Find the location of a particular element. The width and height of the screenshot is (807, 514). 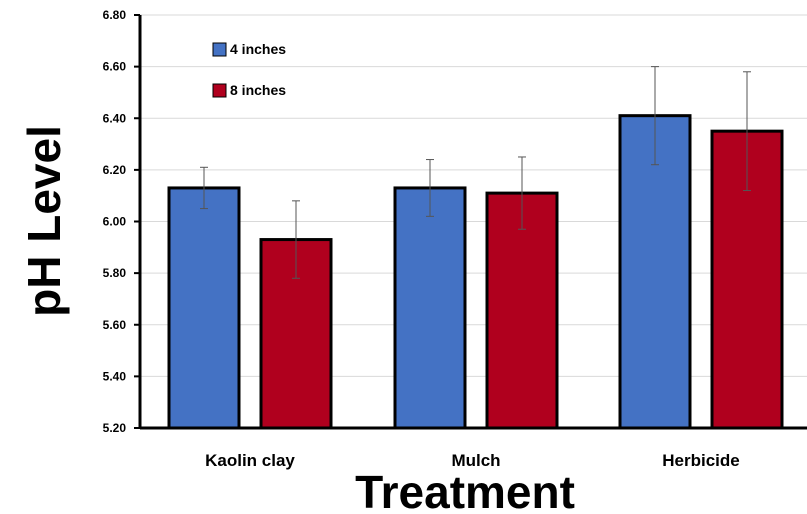

x-category-label: Mulch is located at coordinates (475, 460).